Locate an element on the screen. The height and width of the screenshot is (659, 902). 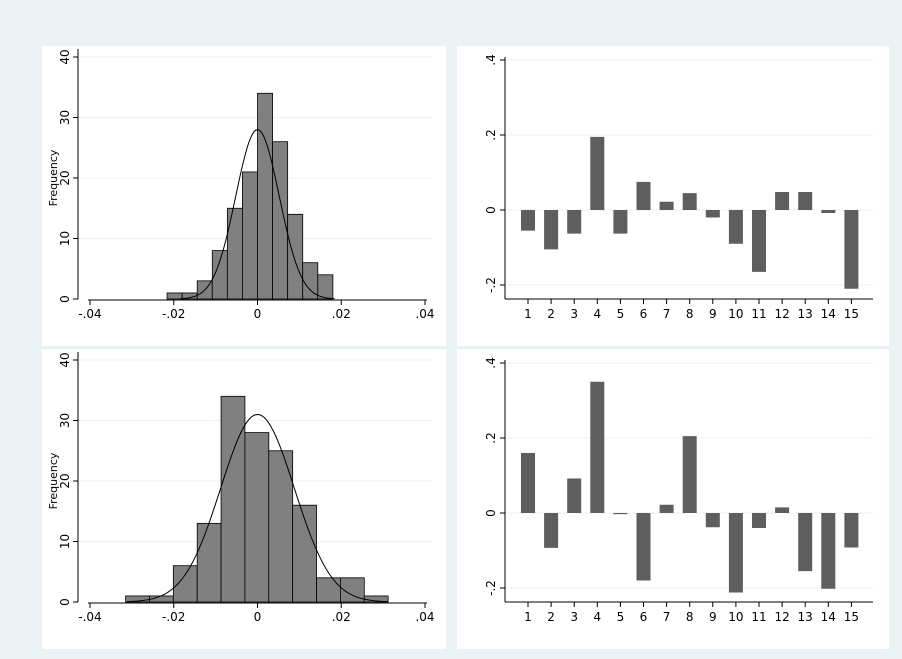
normal-density-curve is located at coordinates (257, 508).